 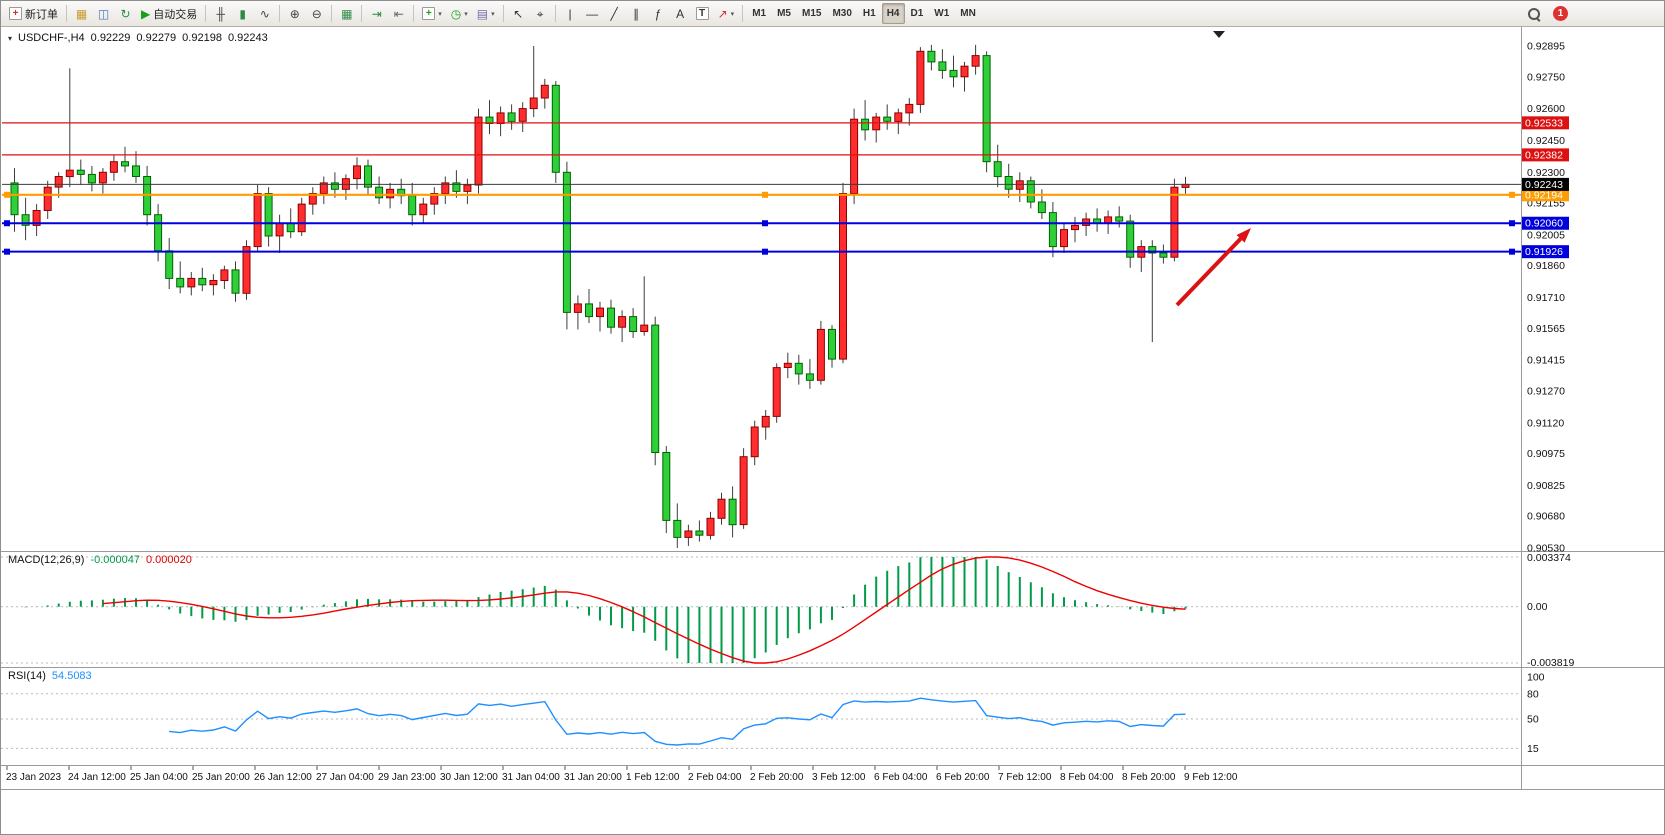 I want to click on price-badge-label: 0.92060, so click(x=1544, y=224).